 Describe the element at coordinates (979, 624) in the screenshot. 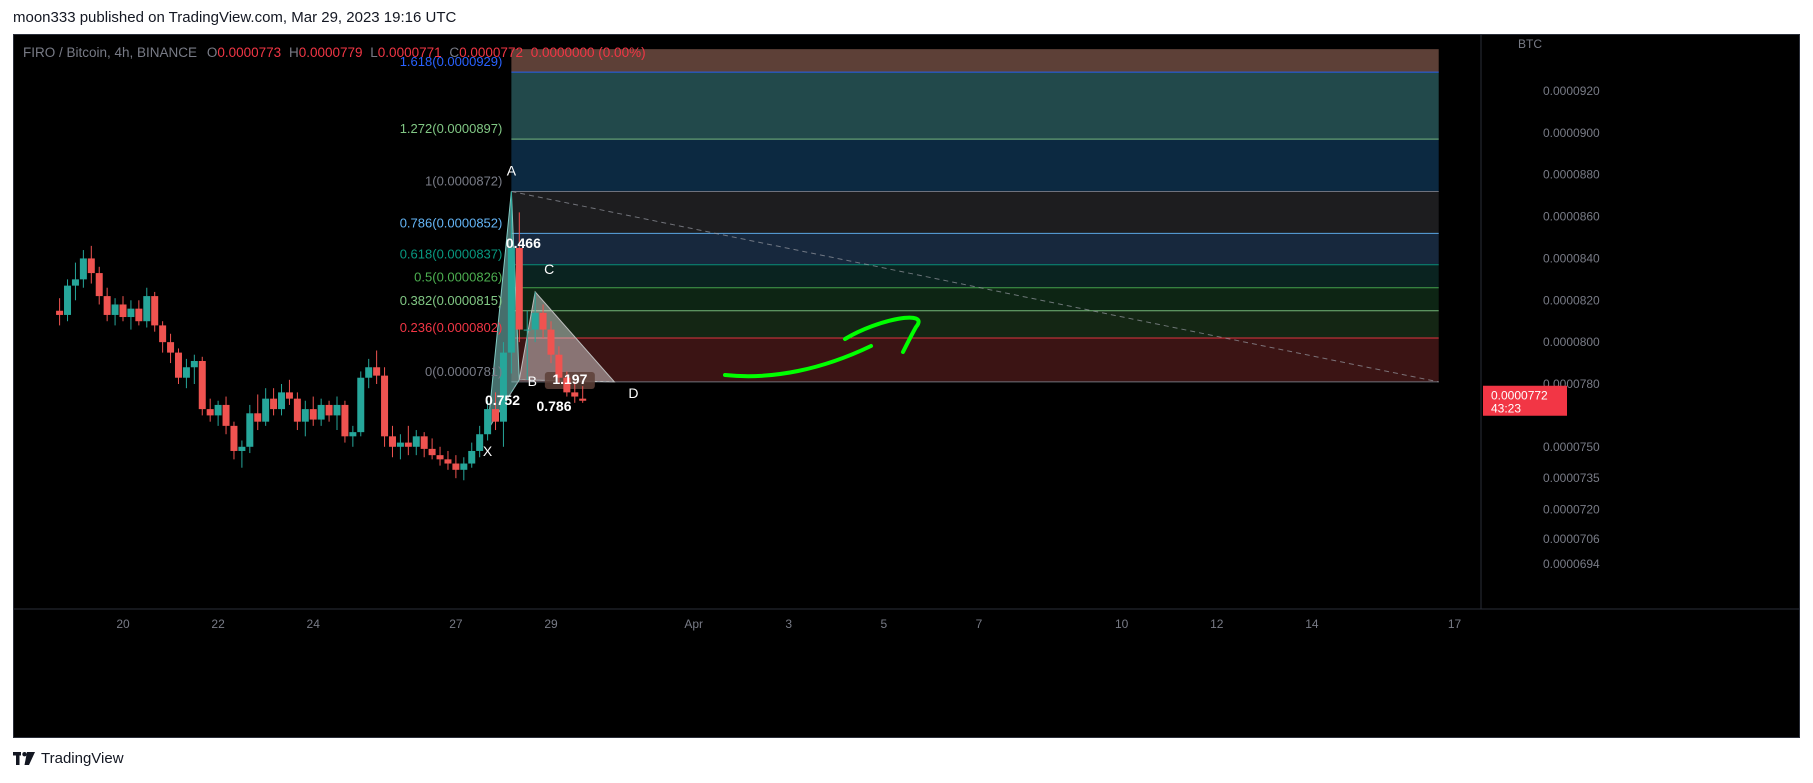

I see `x-tick-label: 7` at that location.